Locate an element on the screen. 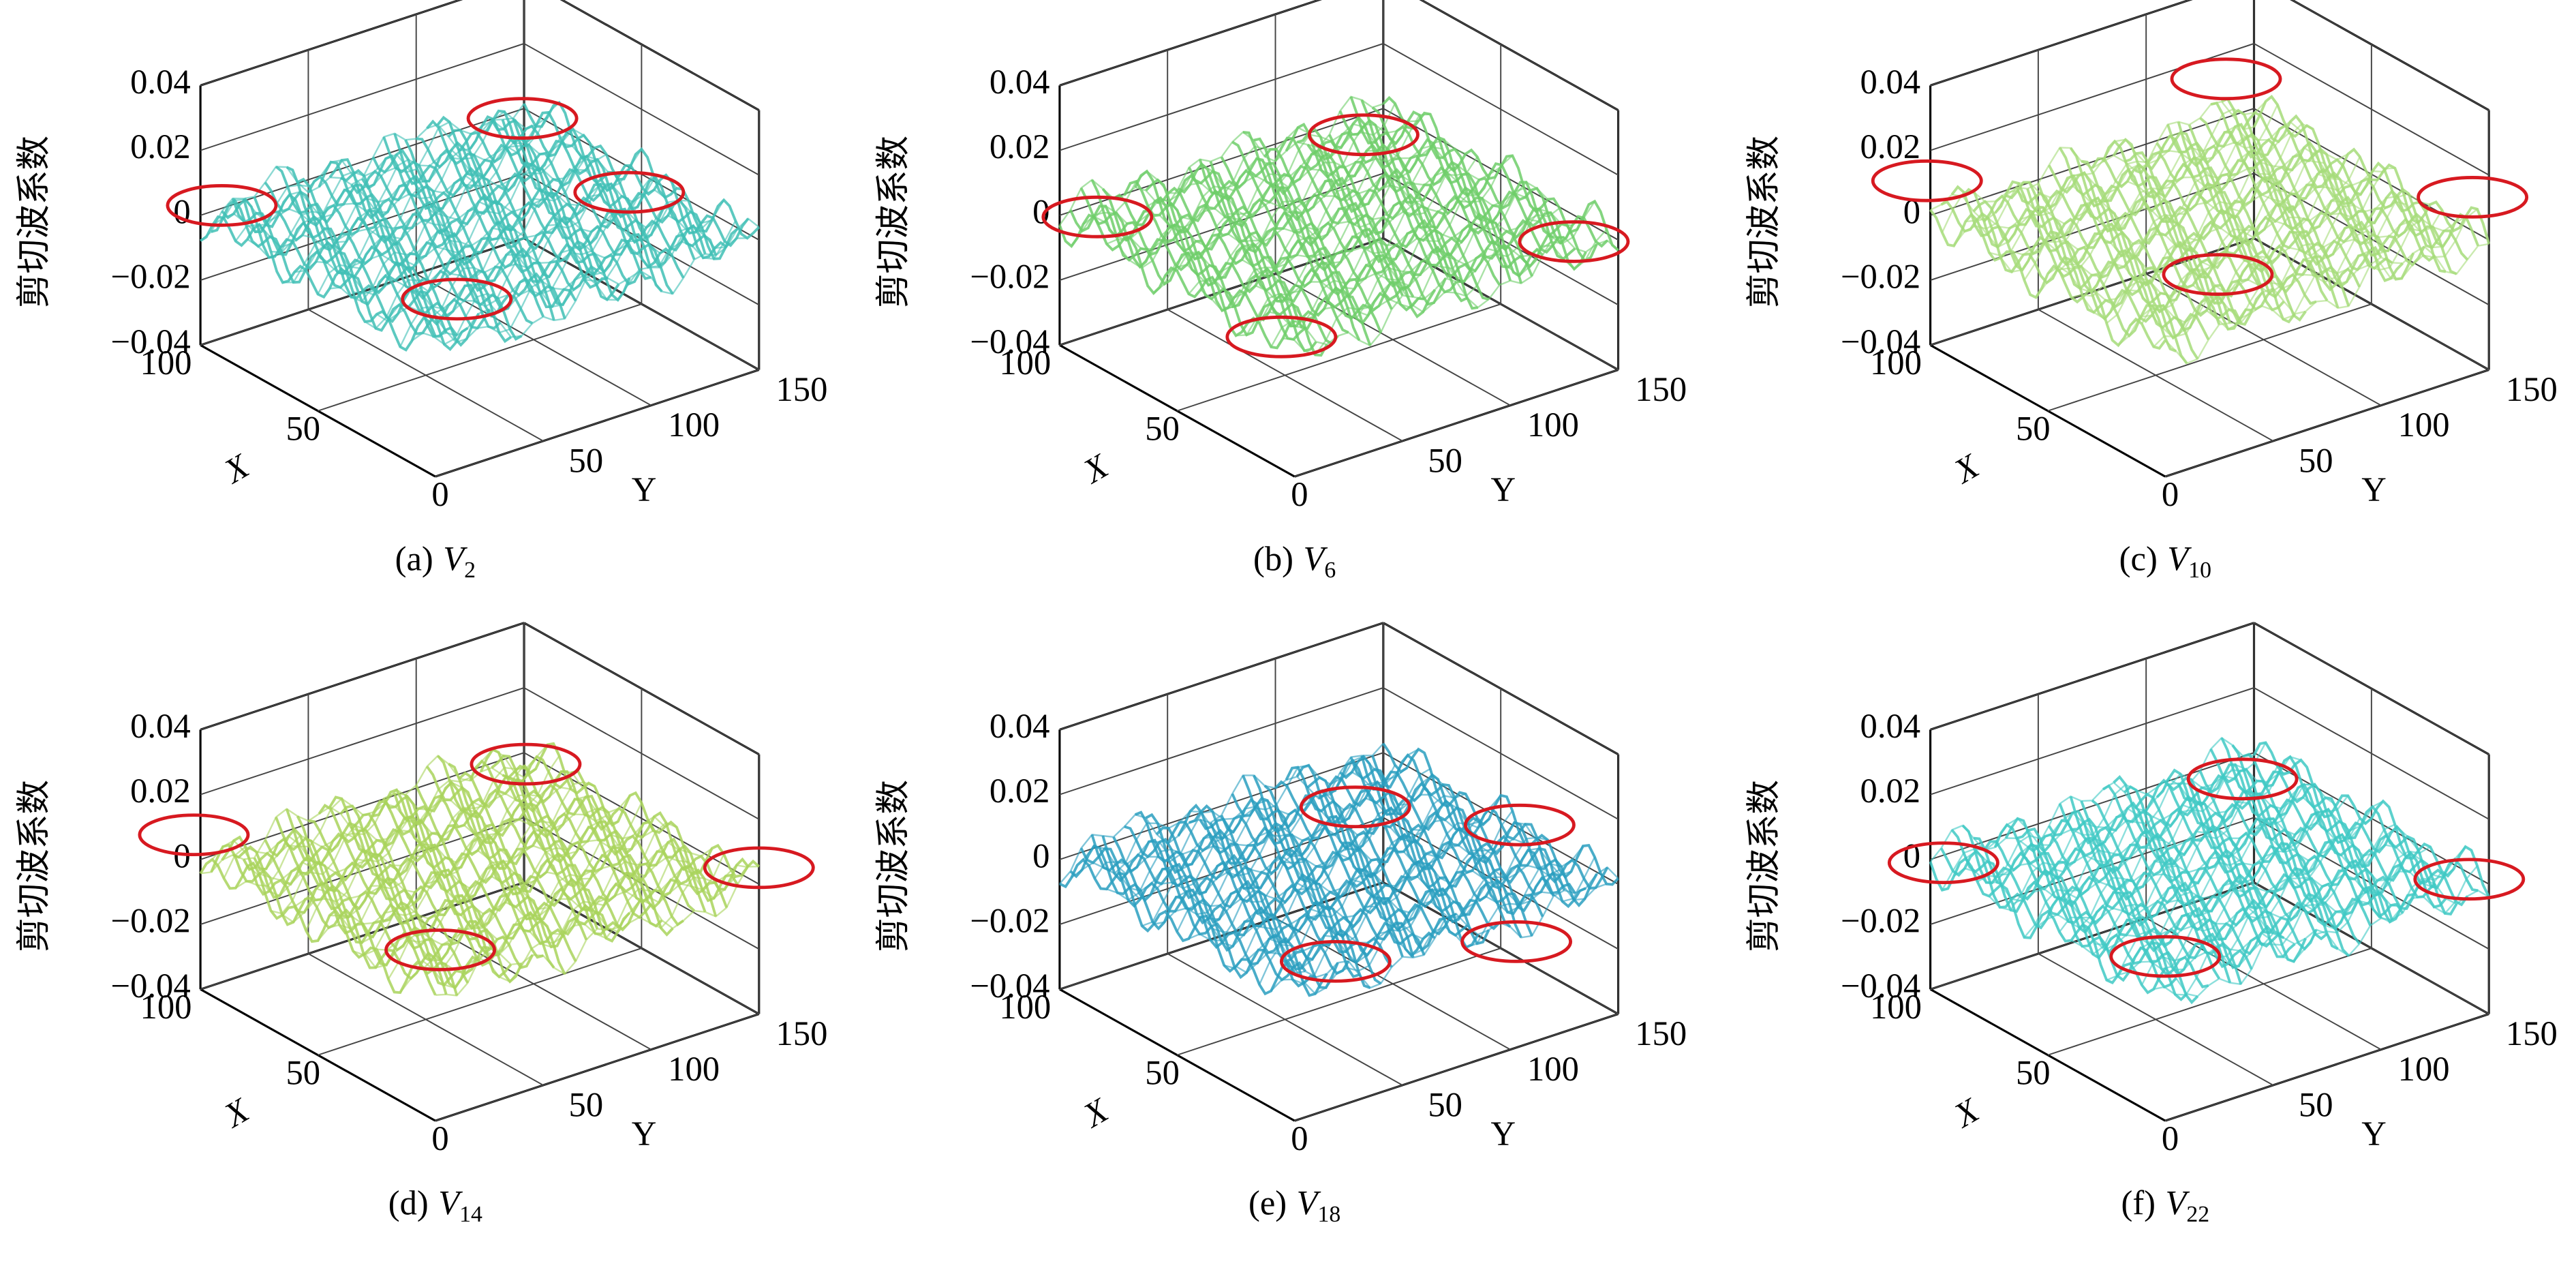  caption: (f) V22 is located at coordinates (2165, 1205).